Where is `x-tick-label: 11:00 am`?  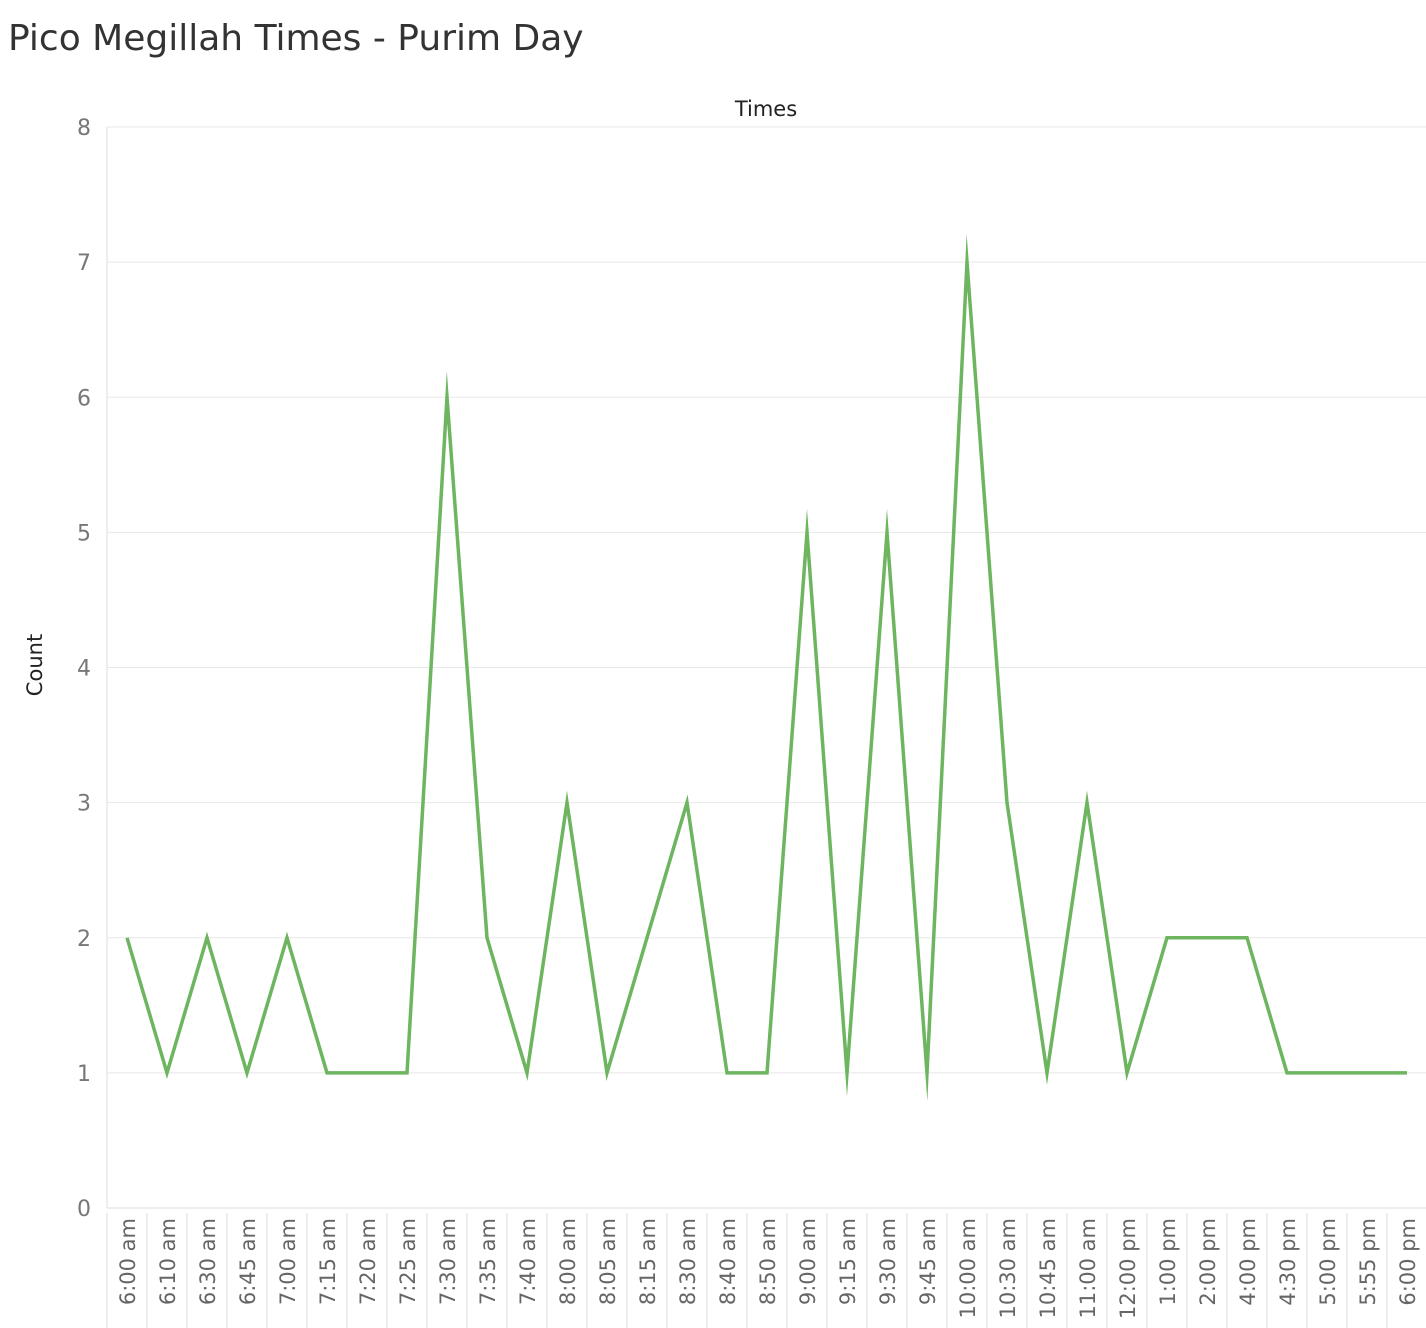 x-tick-label: 11:00 am is located at coordinates (1088, 1268).